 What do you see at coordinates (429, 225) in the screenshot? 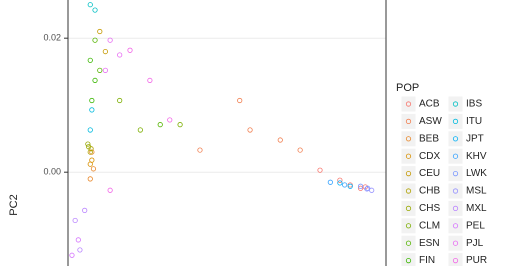
I see `legend-label: CLM` at bounding box center [429, 225].